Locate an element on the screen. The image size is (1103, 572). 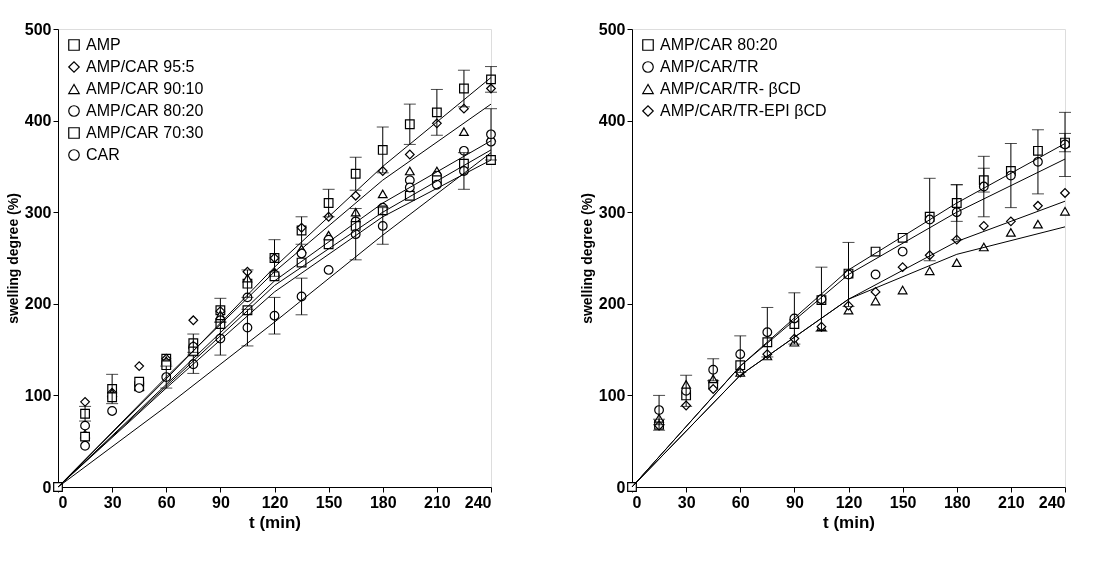
legend-label: AMP/CAR/TR-EPI βCD is located at coordinates (743, 110).